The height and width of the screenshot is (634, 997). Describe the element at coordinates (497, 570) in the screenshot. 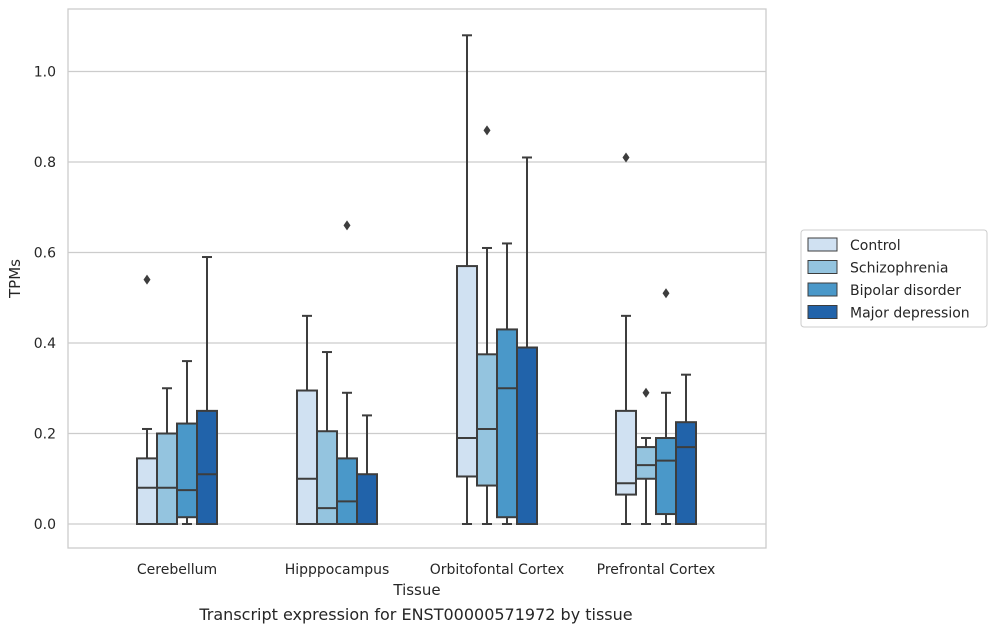

I see `x-tick-label: Orbitofontal Cortex` at that location.